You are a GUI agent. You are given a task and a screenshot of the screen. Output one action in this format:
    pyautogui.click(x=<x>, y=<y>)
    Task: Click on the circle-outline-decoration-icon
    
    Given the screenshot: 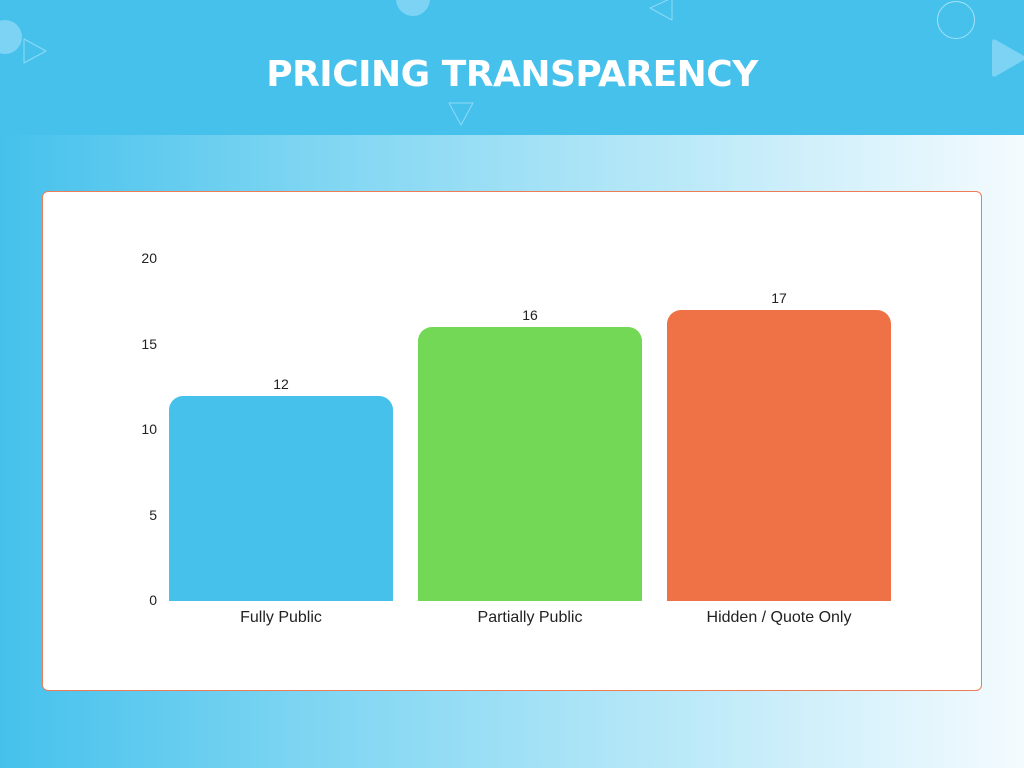 What is the action you would take?
    pyautogui.click(x=956, y=20)
    